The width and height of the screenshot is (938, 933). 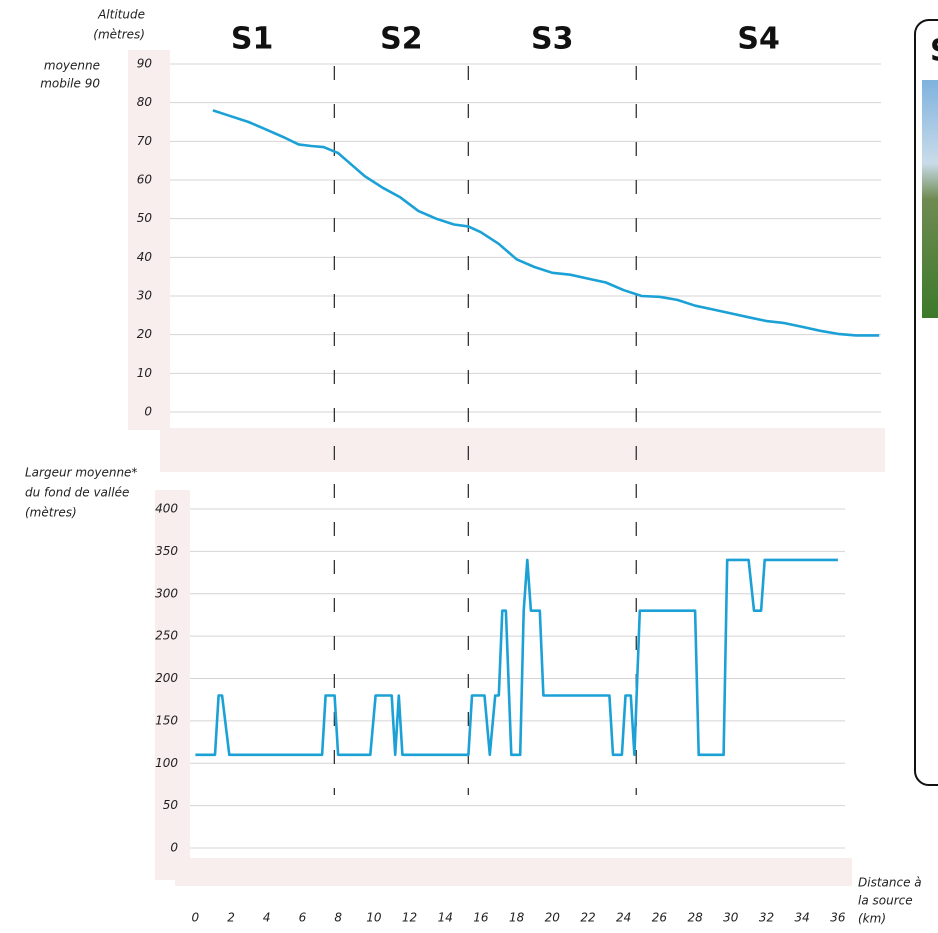 What do you see at coordinates (838, 918) in the screenshot?
I see `x-tick-label: 36` at bounding box center [838, 918].